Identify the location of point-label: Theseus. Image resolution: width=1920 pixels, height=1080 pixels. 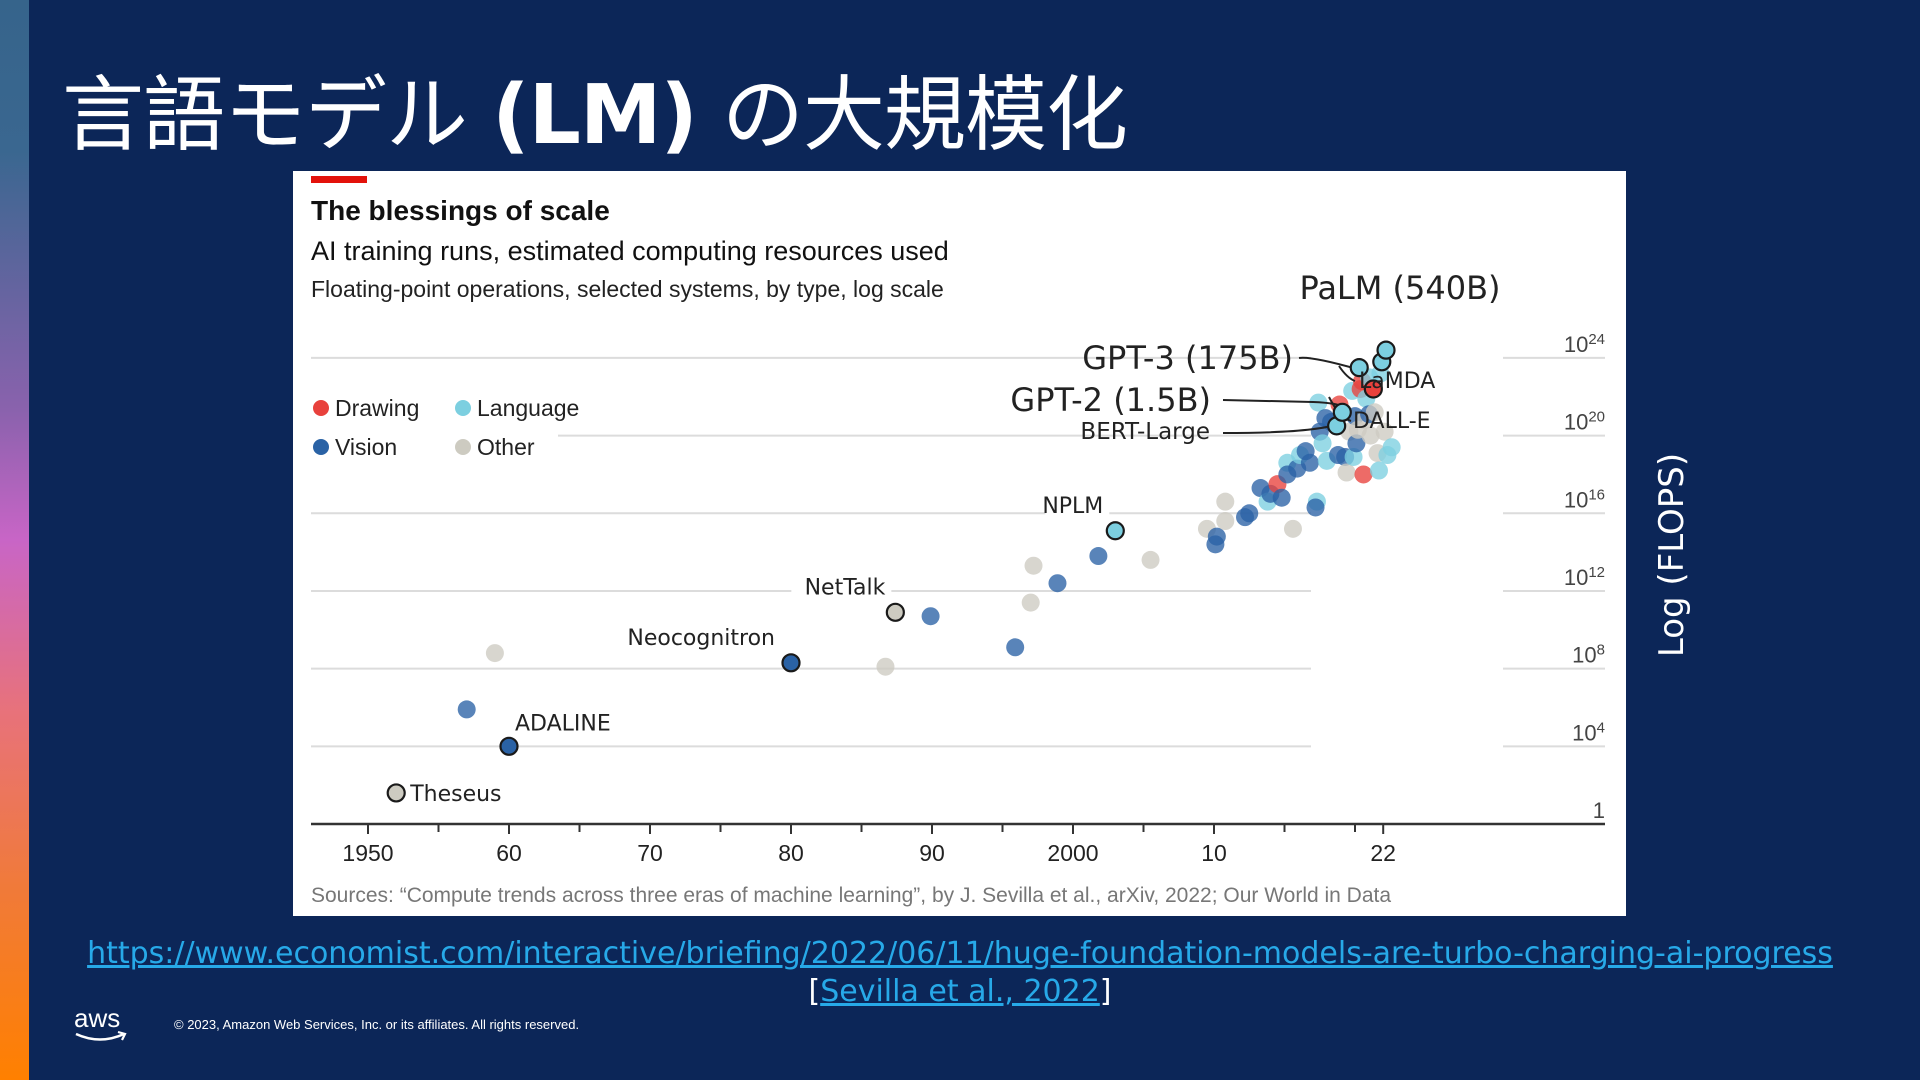
(455, 794).